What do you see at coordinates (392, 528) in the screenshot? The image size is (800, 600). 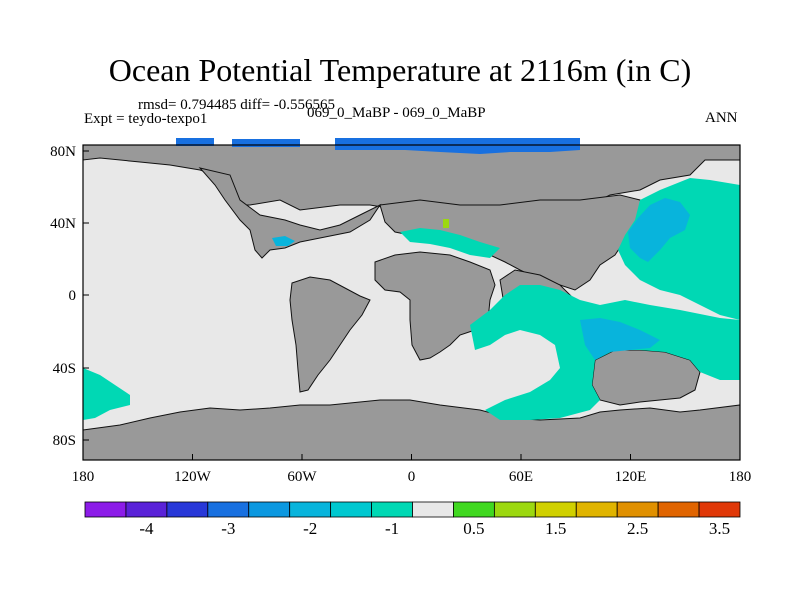 I see `colorbar-label: -1` at bounding box center [392, 528].